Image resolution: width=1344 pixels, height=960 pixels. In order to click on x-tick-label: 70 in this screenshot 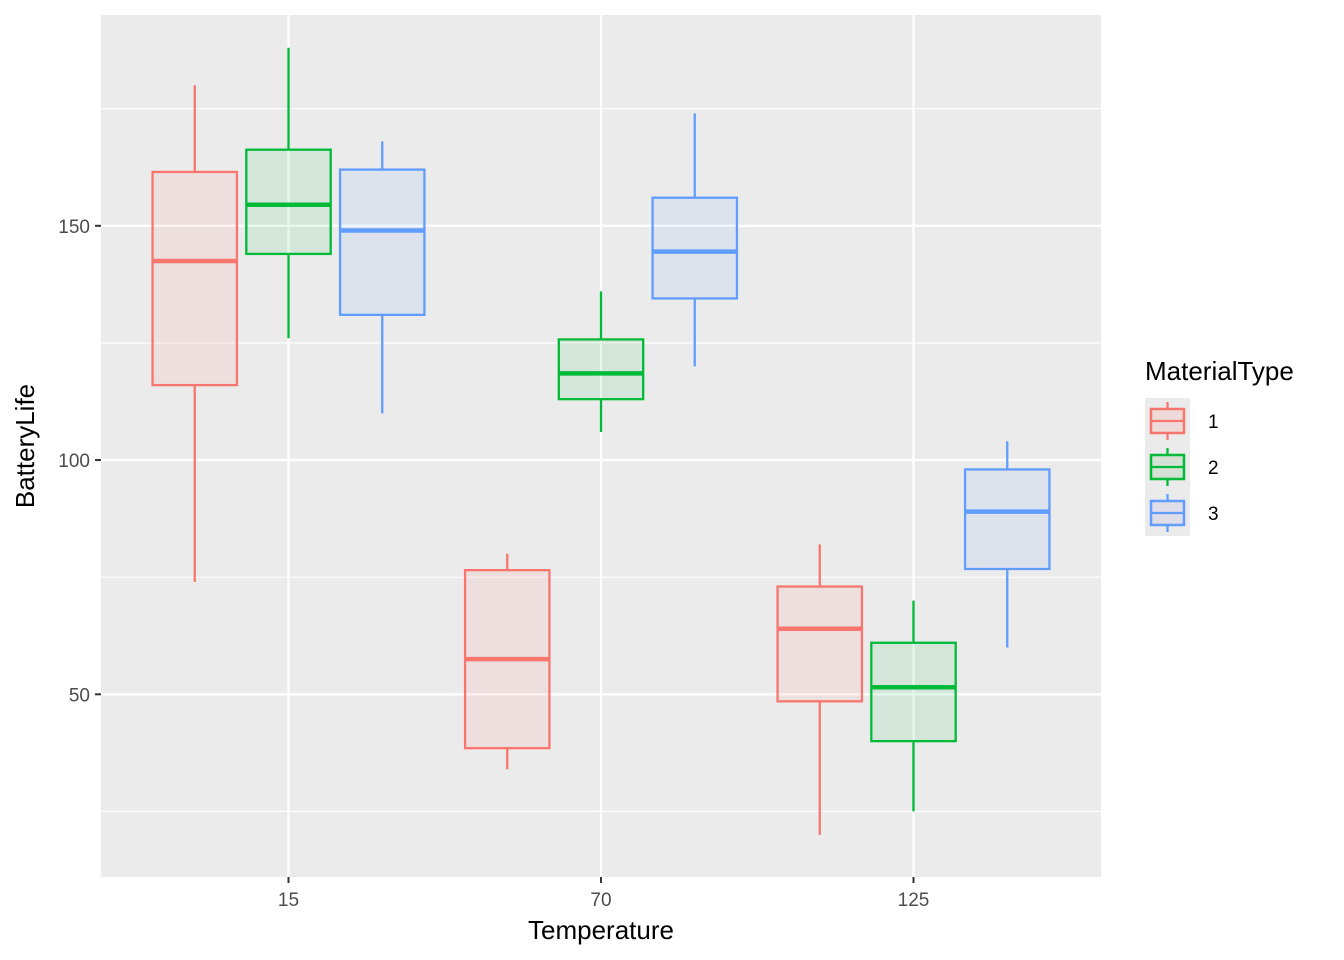, I will do `click(600, 900)`.